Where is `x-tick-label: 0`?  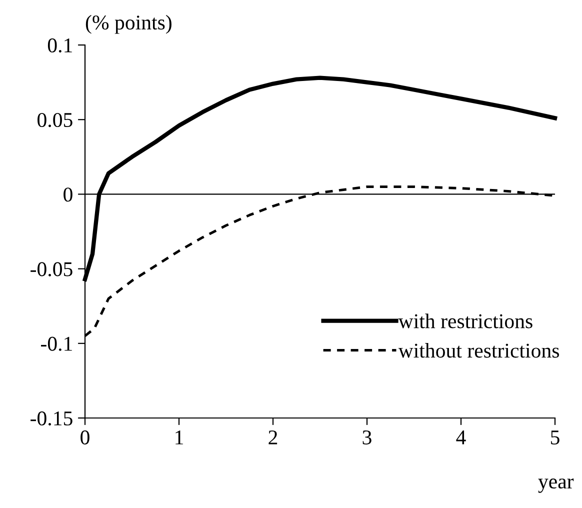 x-tick-label: 0 is located at coordinates (85, 437).